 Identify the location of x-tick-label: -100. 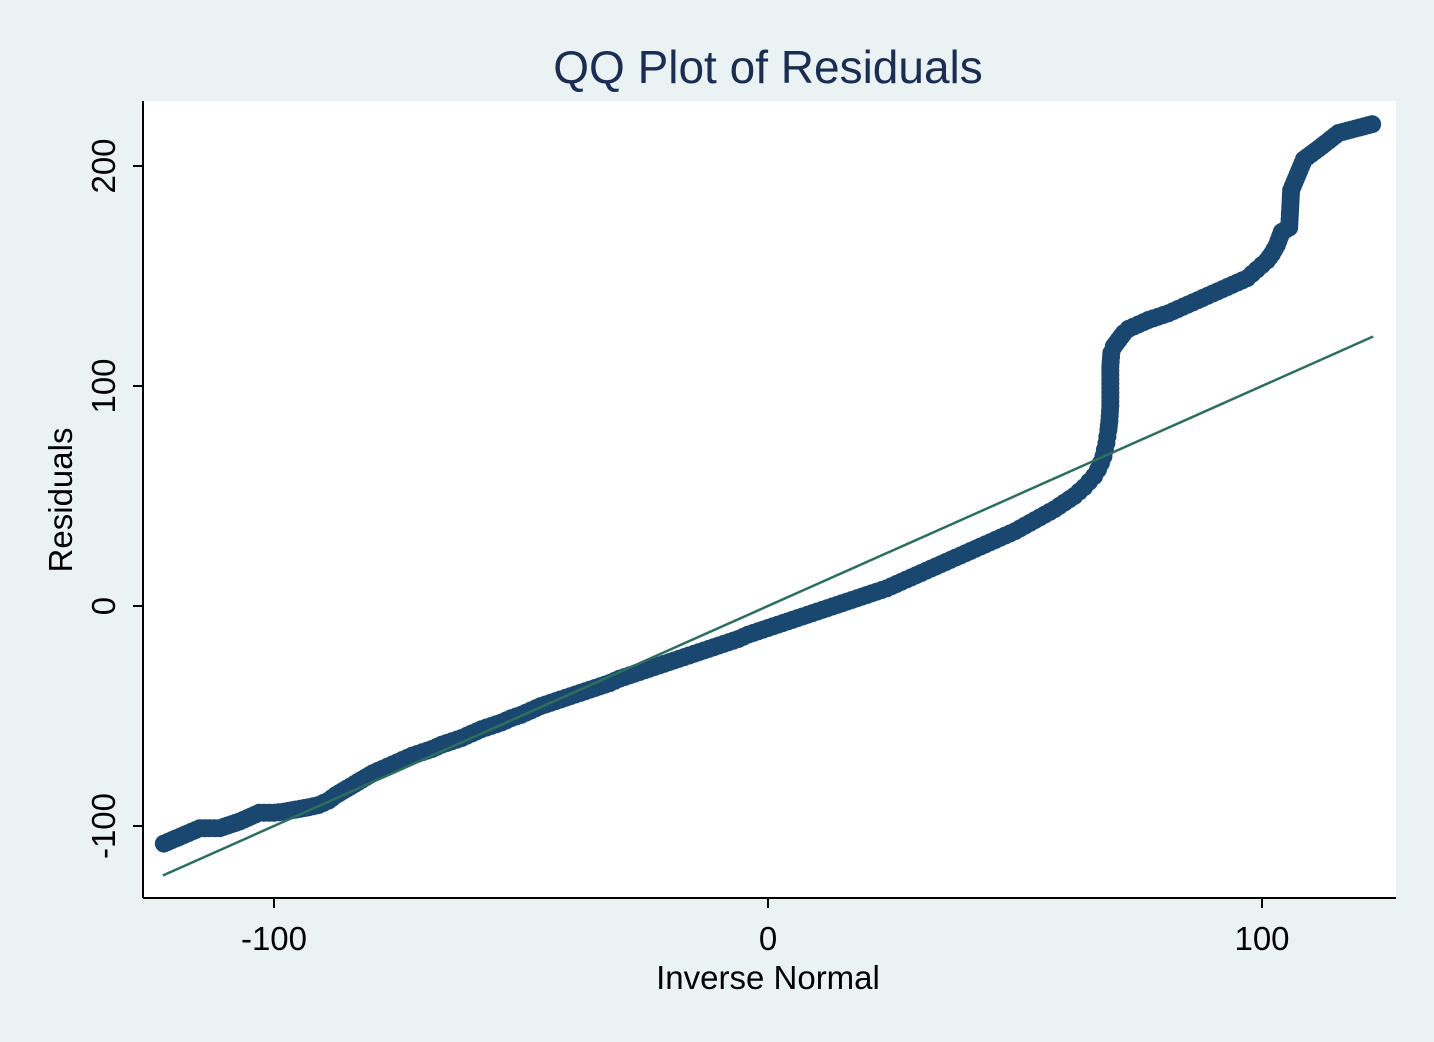
(274, 938).